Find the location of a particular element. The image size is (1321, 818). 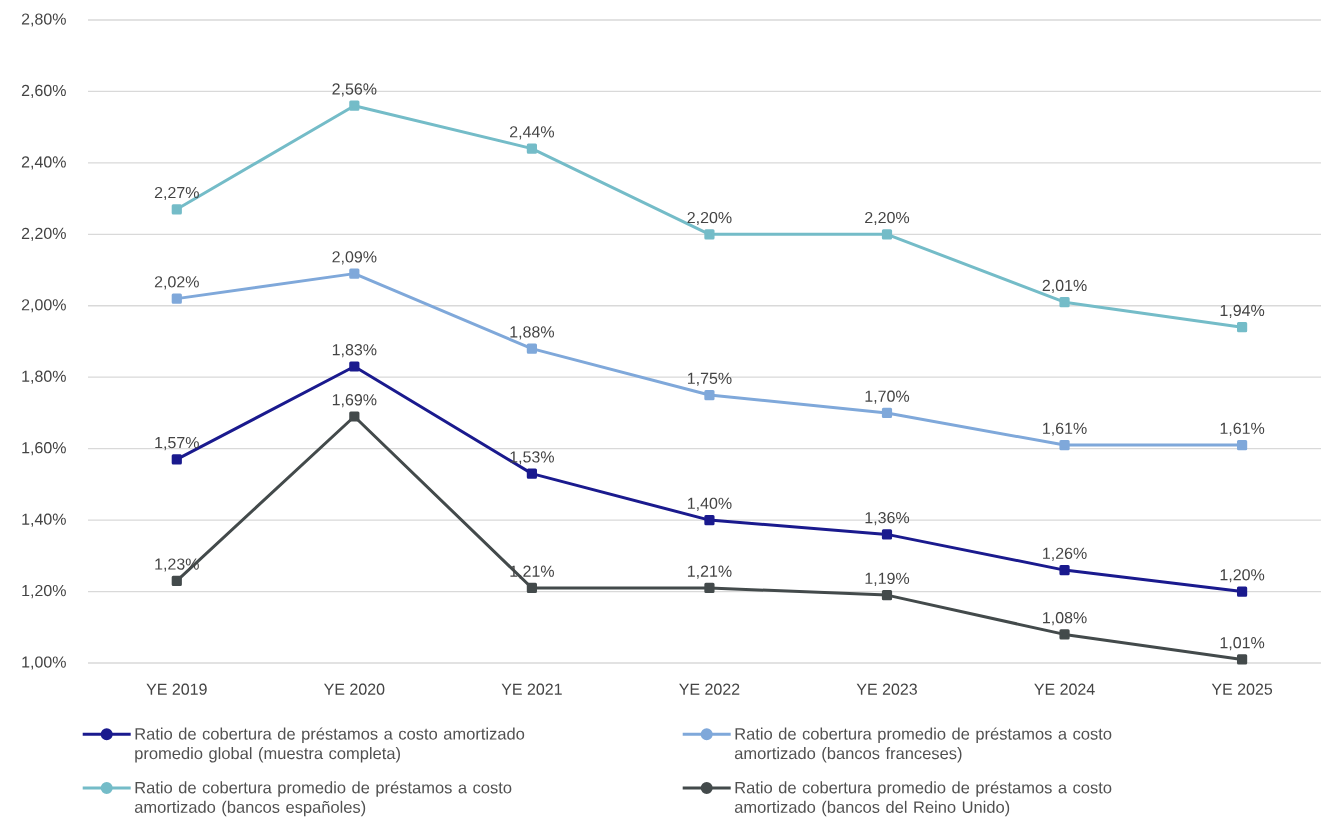

x-tick-label: YE 2022 is located at coordinates (709, 689).